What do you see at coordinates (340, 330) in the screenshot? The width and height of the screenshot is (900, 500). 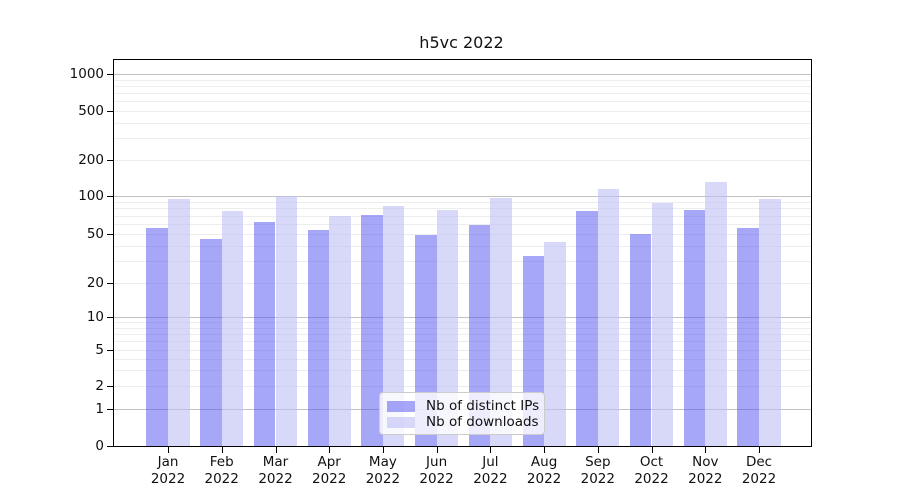 I see `bar-downloads-apr` at bounding box center [340, 330].